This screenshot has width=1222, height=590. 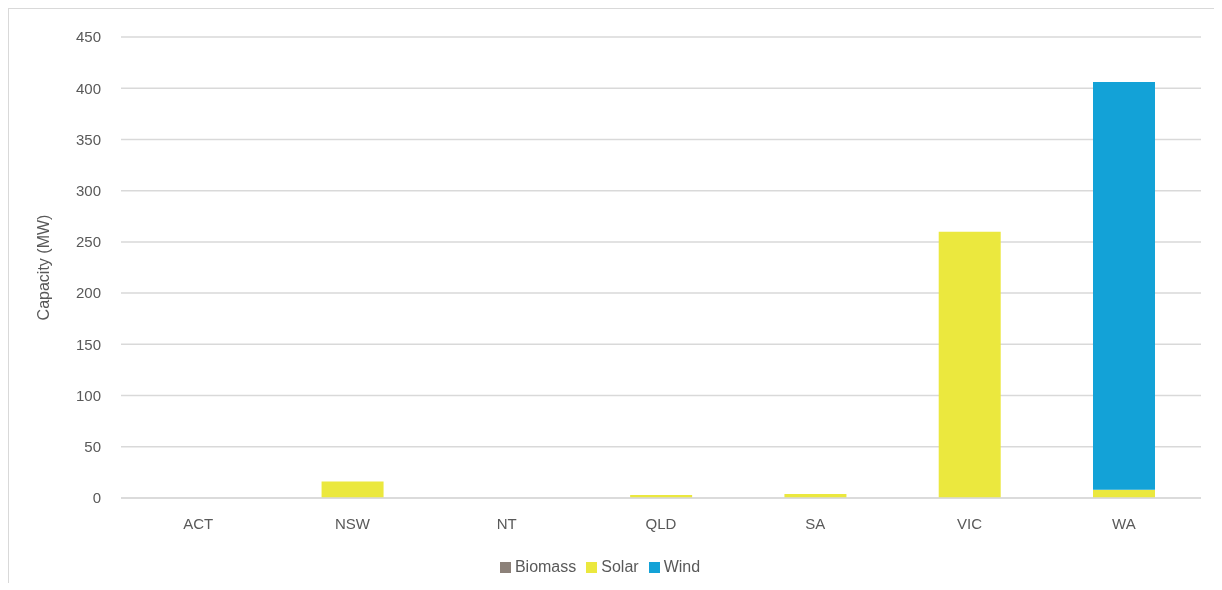 What do you see at coordinates (88, 37) in the screenshot?
I see `y-tick-label: 450` at bounding box center [88, 37].